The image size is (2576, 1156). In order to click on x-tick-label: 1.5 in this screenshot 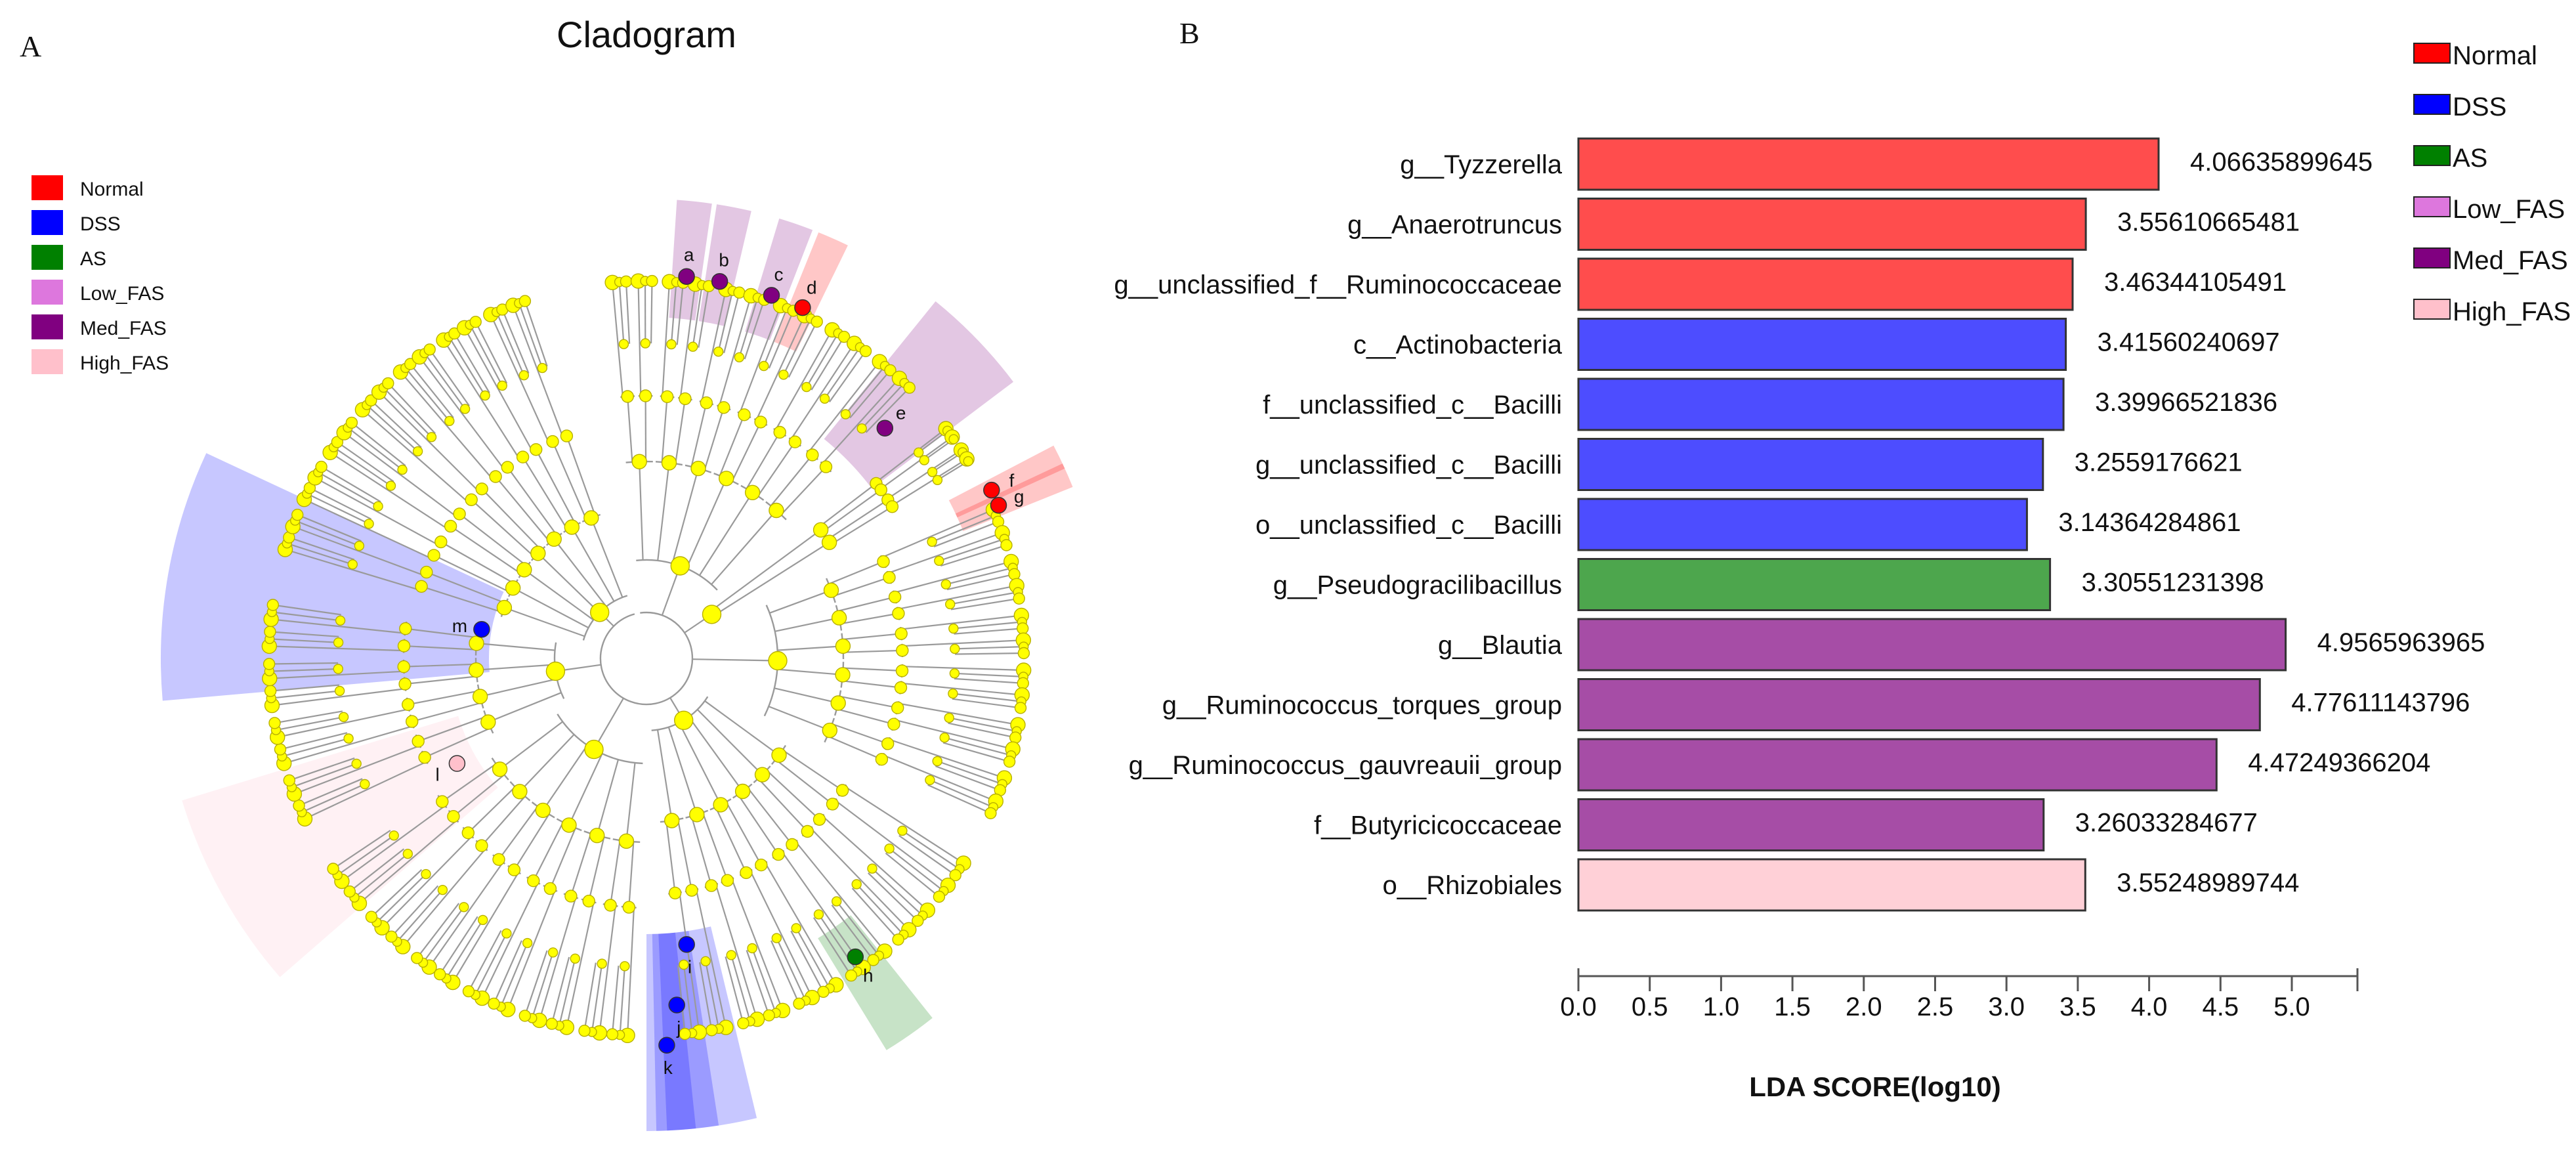, I will do `click(1792, 1007)`.